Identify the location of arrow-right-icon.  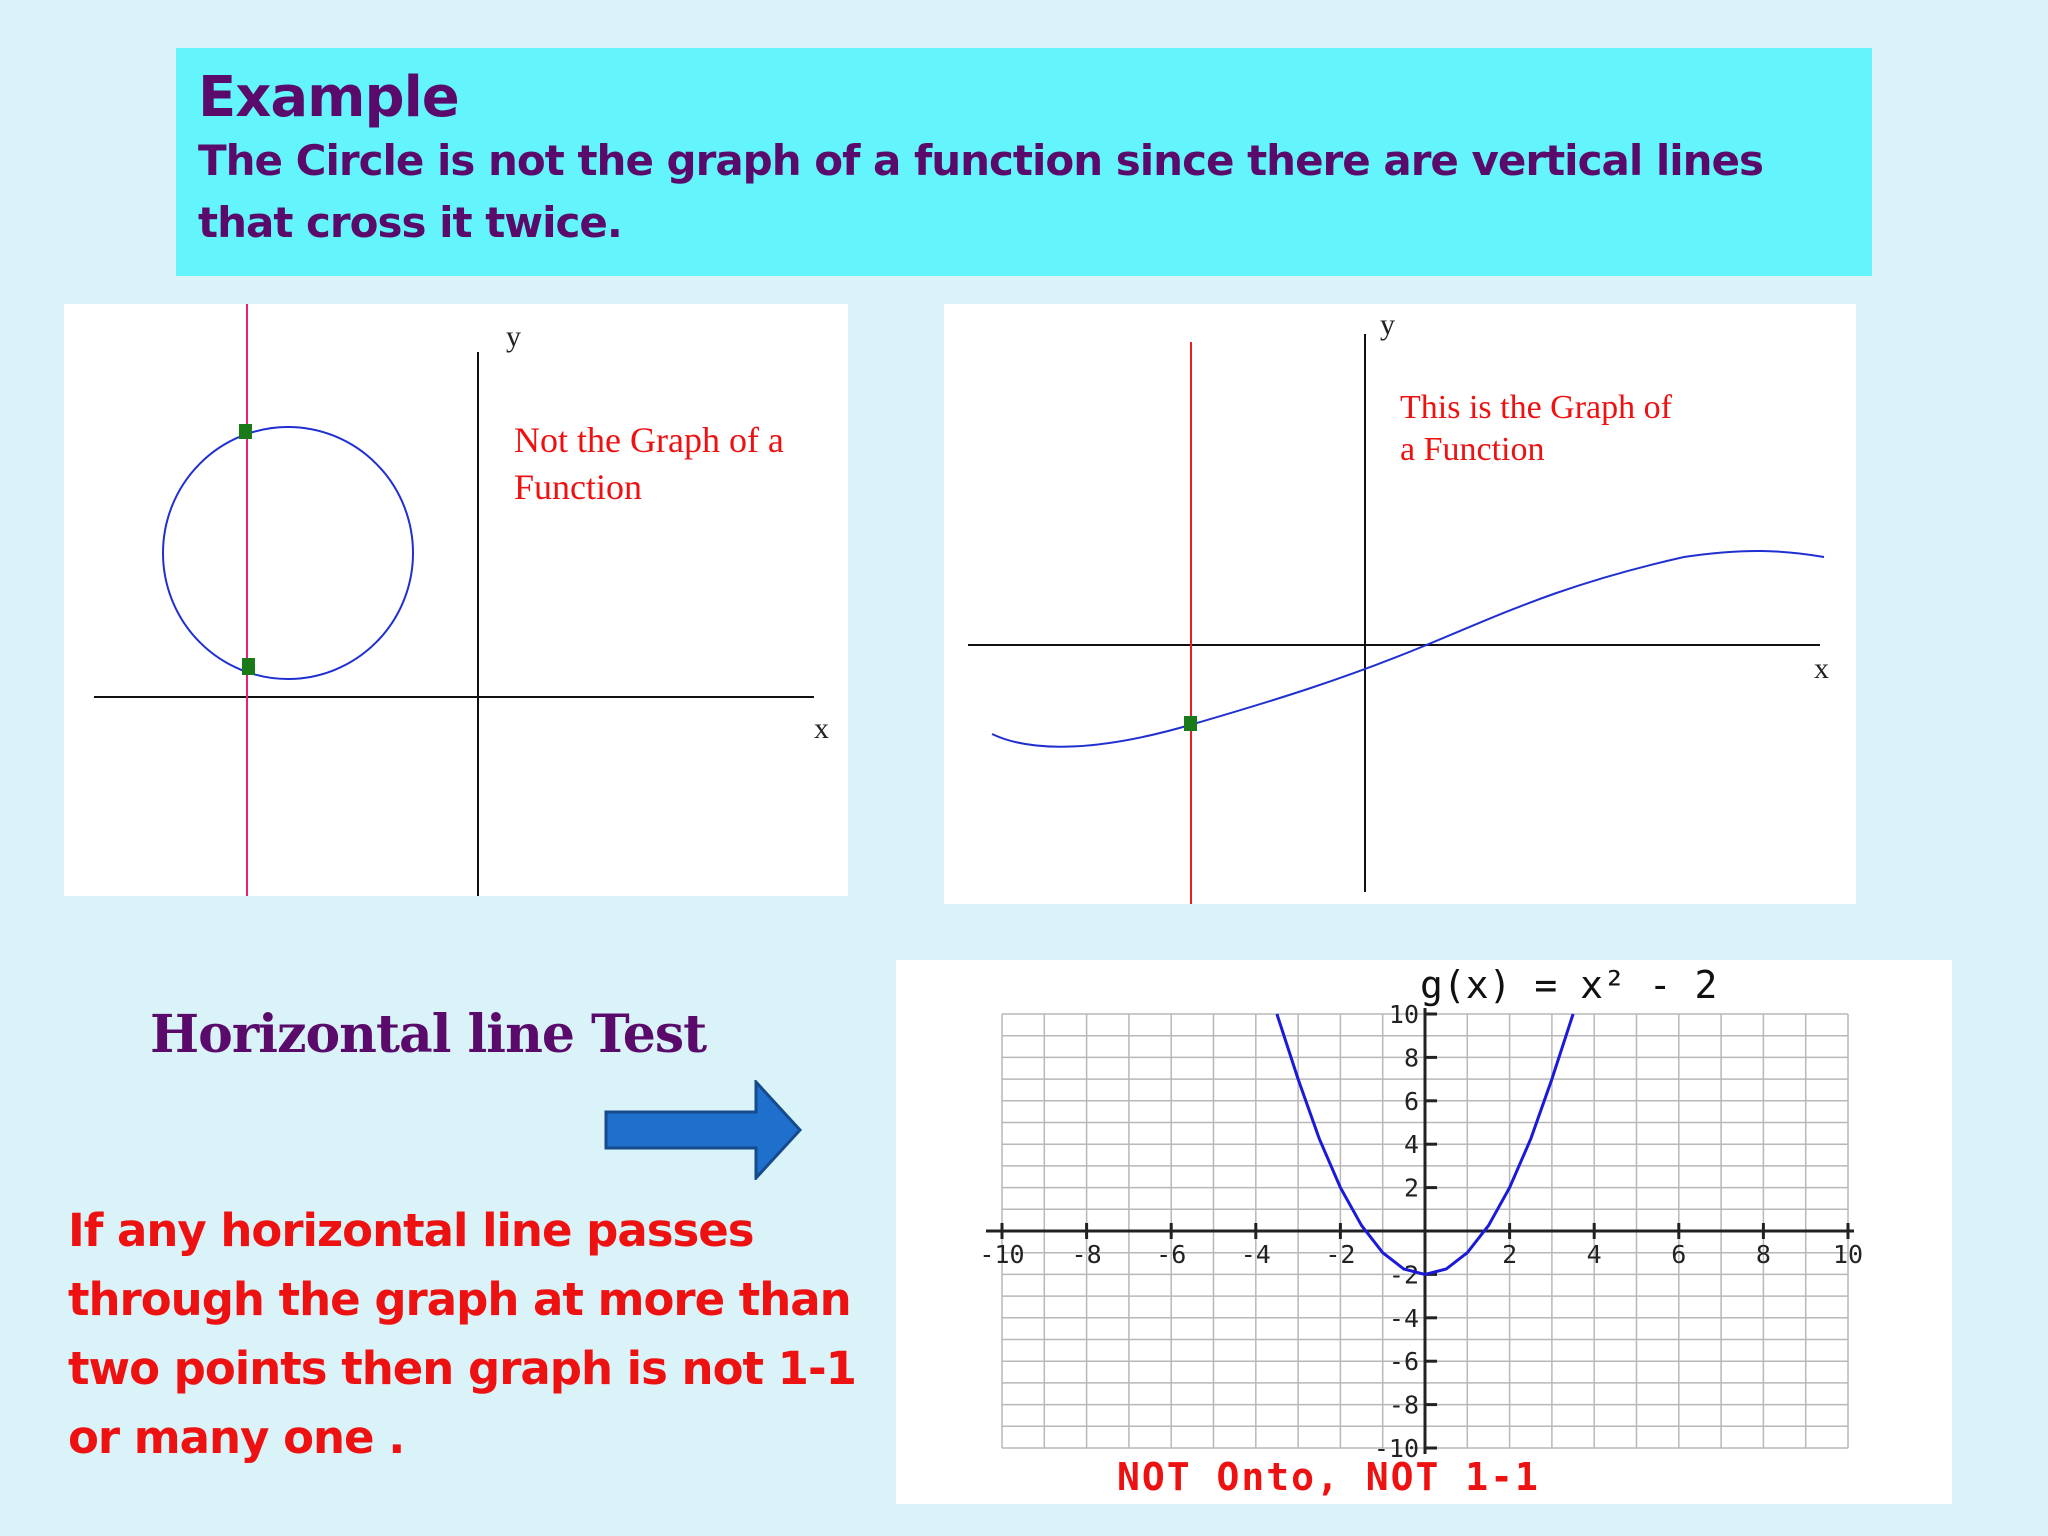
(703, 1130).